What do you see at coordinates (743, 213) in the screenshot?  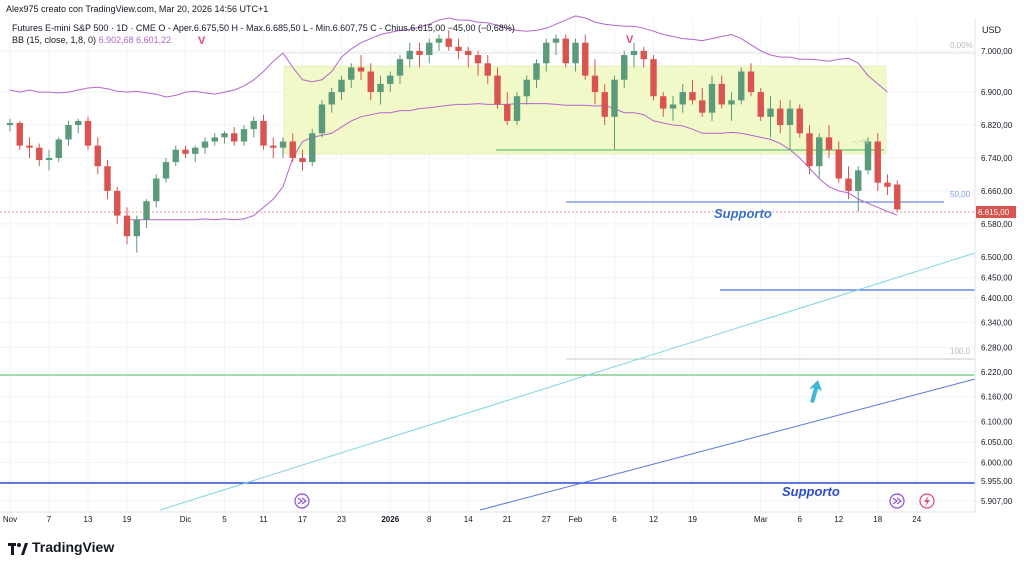 I see `support-label-1: Supporto` at bounding box center [743, 213].